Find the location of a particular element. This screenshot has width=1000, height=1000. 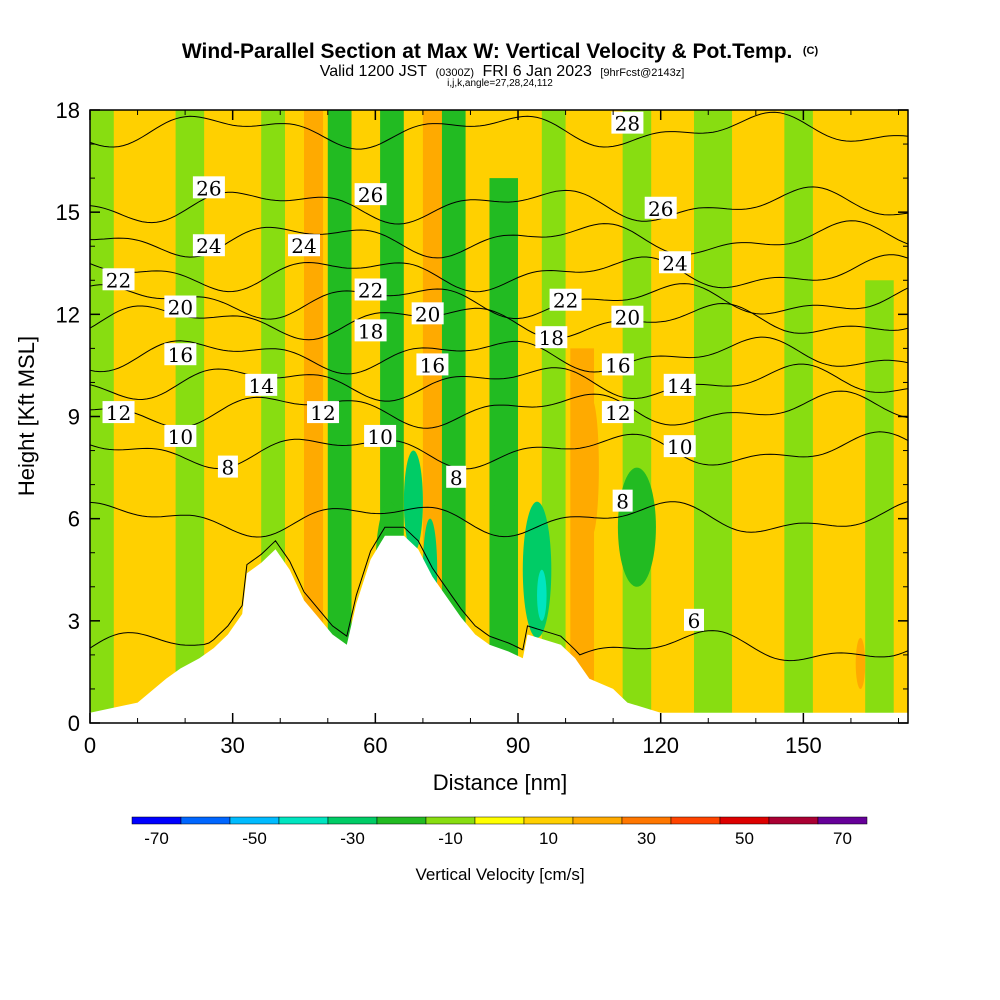

theta-label: 24 is located at coordinates (208, 246).